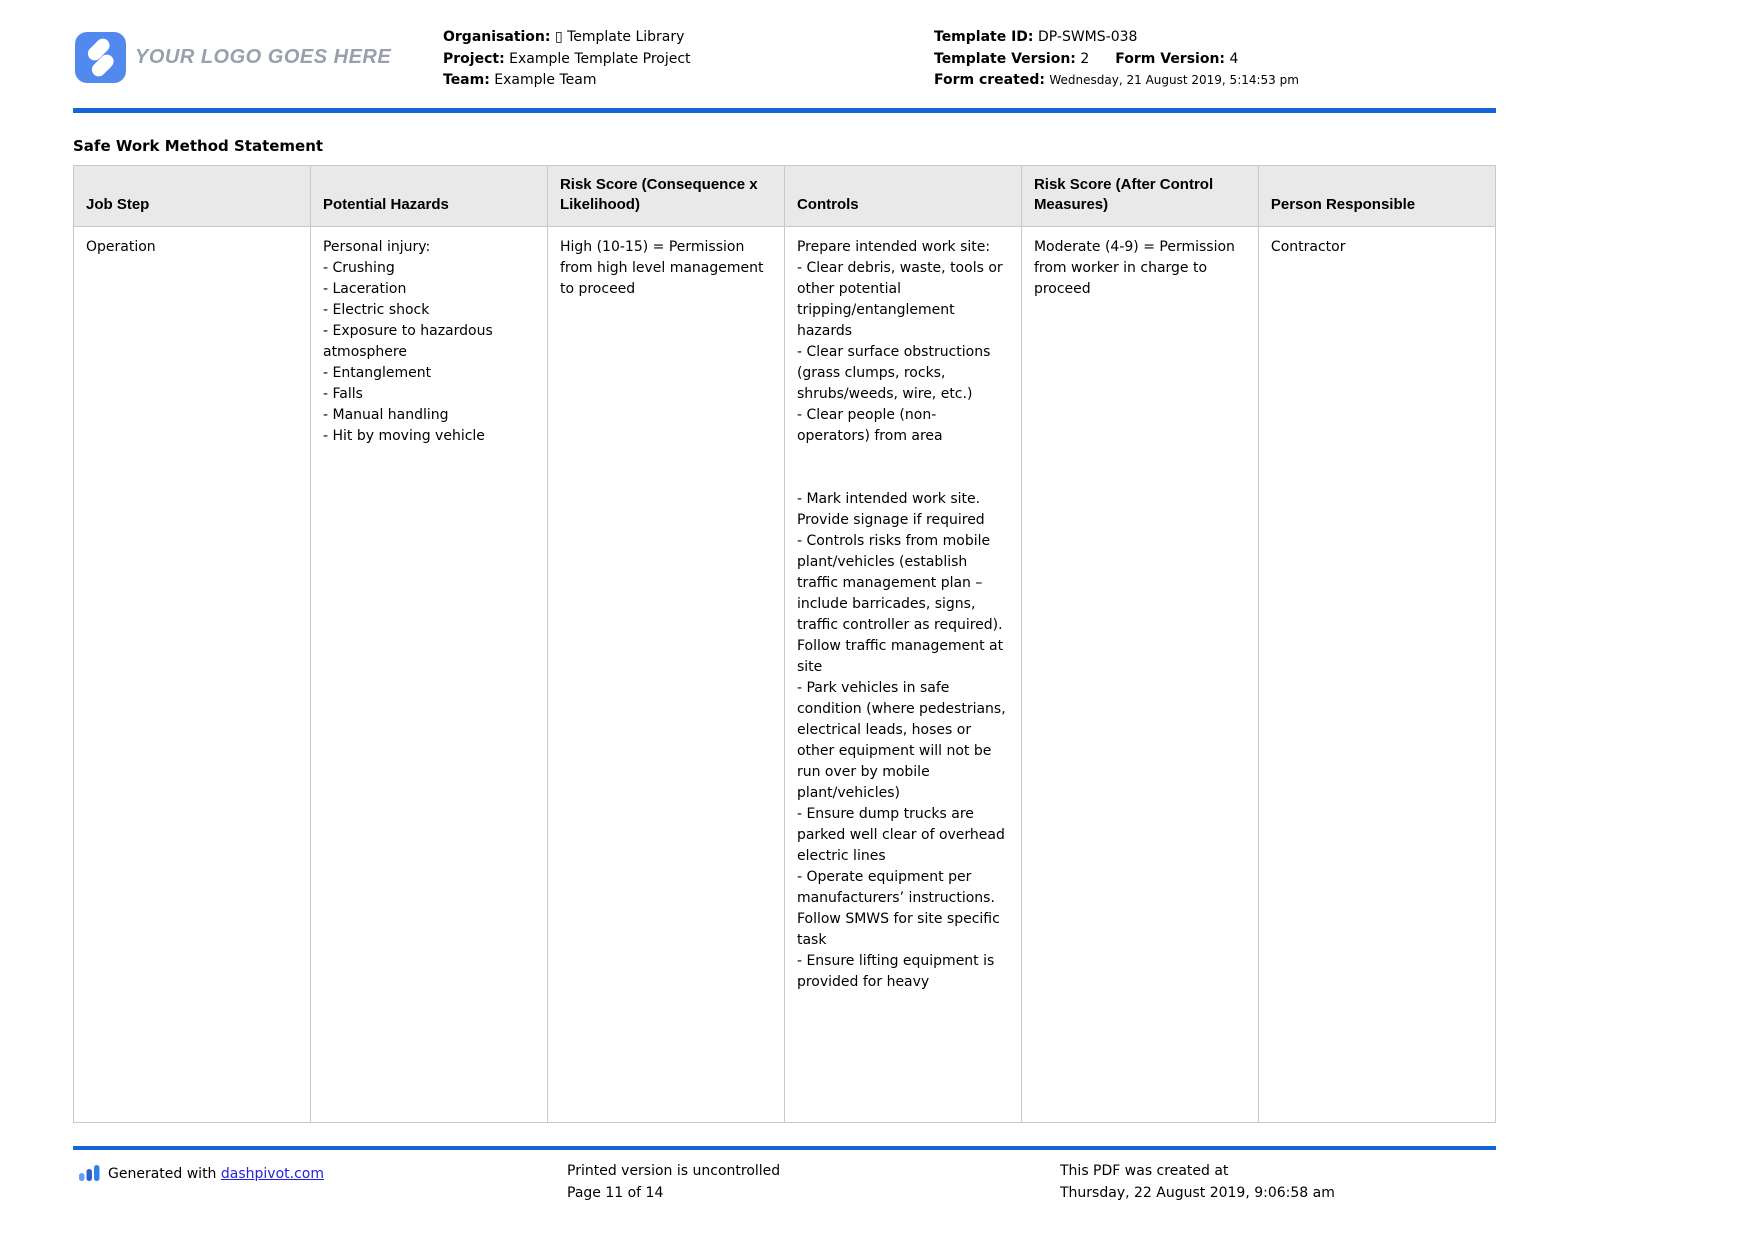 The height and width of the screenshot is (1239, 1754). What do you see at coordinates (674, 1171) in the screenshot?
I see `printed-version-note: Printed version is uncontrolled` at bounding box center [674, 1171].